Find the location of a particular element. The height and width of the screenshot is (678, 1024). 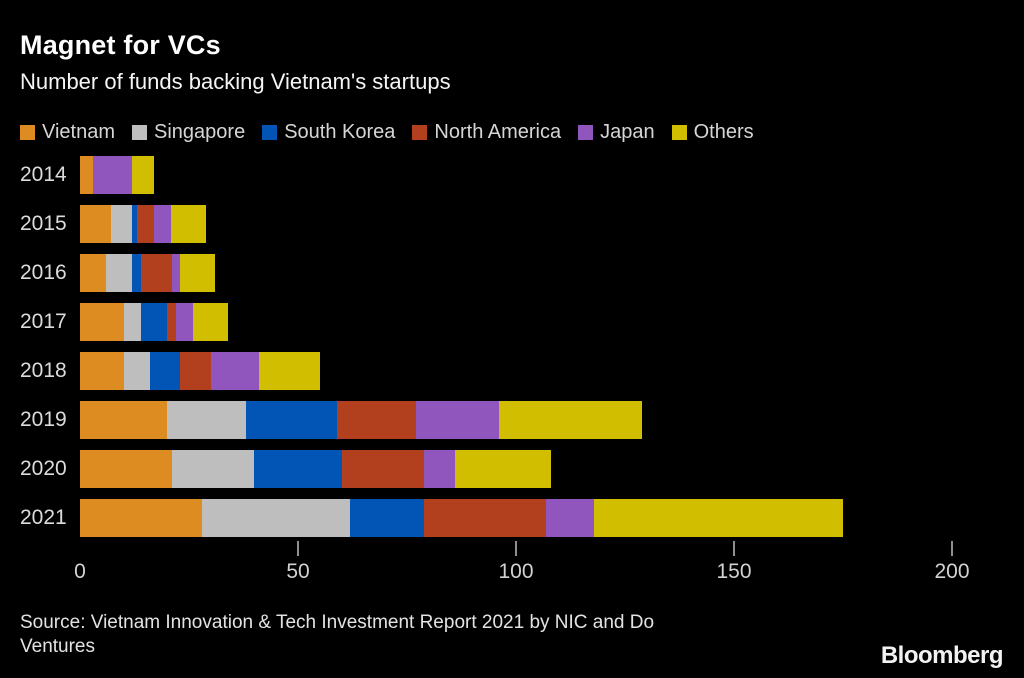

legend-label: South Korea is located at coordinates (340, 132).